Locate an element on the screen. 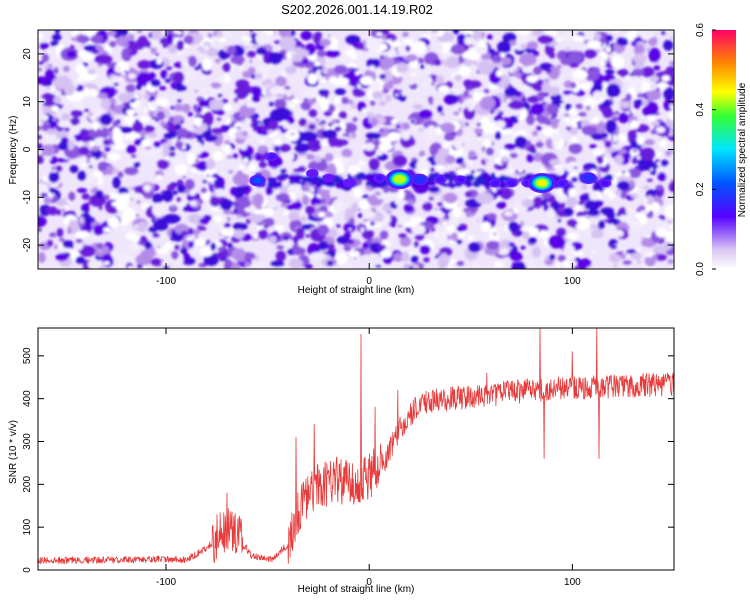 The height and width of the screenshot is (600, 750). colorbar-label: Normalized spectral amplitude is located at coordinates (742, 149).